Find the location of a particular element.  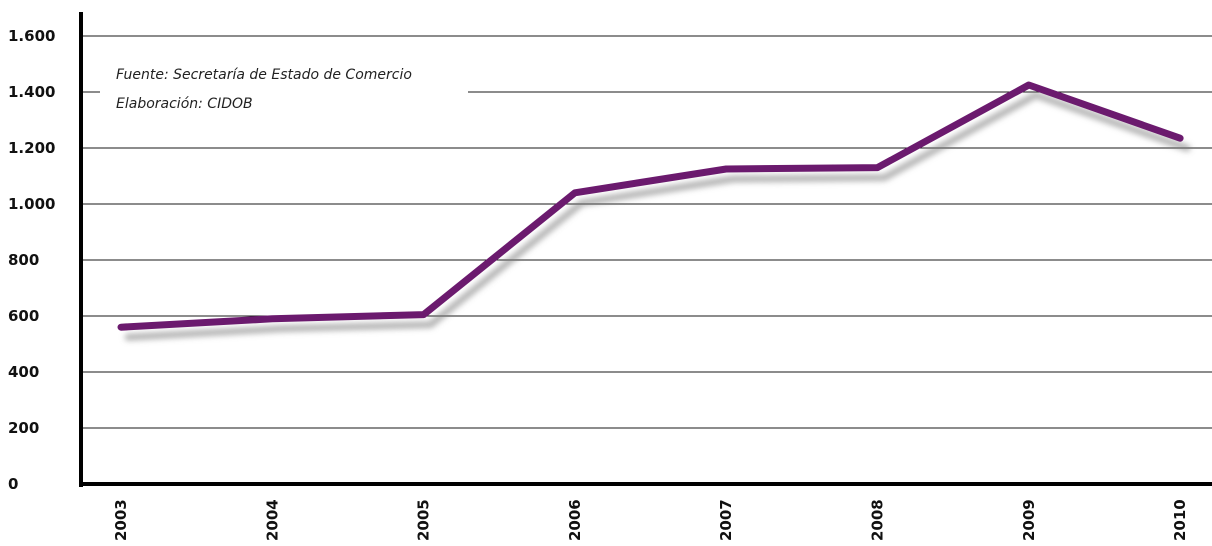

y-tick-label: 800 is located at coordinates (23, 260).